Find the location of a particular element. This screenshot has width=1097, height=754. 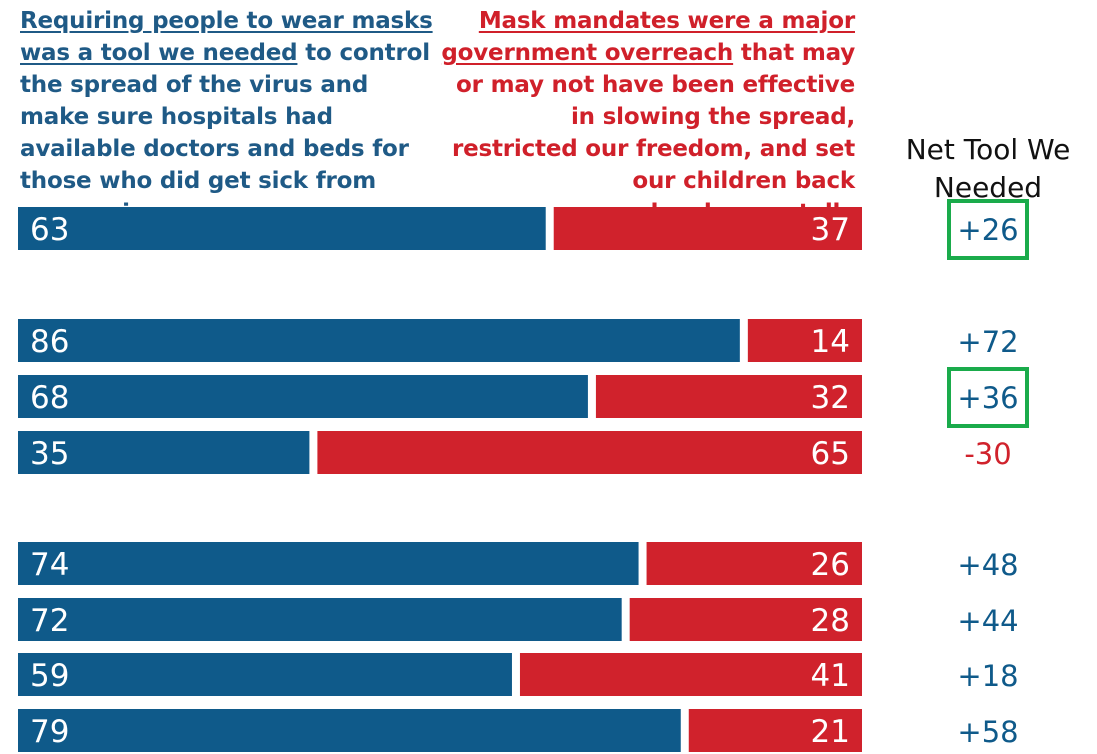

tool-value-label: 35 is located at coordinates (49, 454).